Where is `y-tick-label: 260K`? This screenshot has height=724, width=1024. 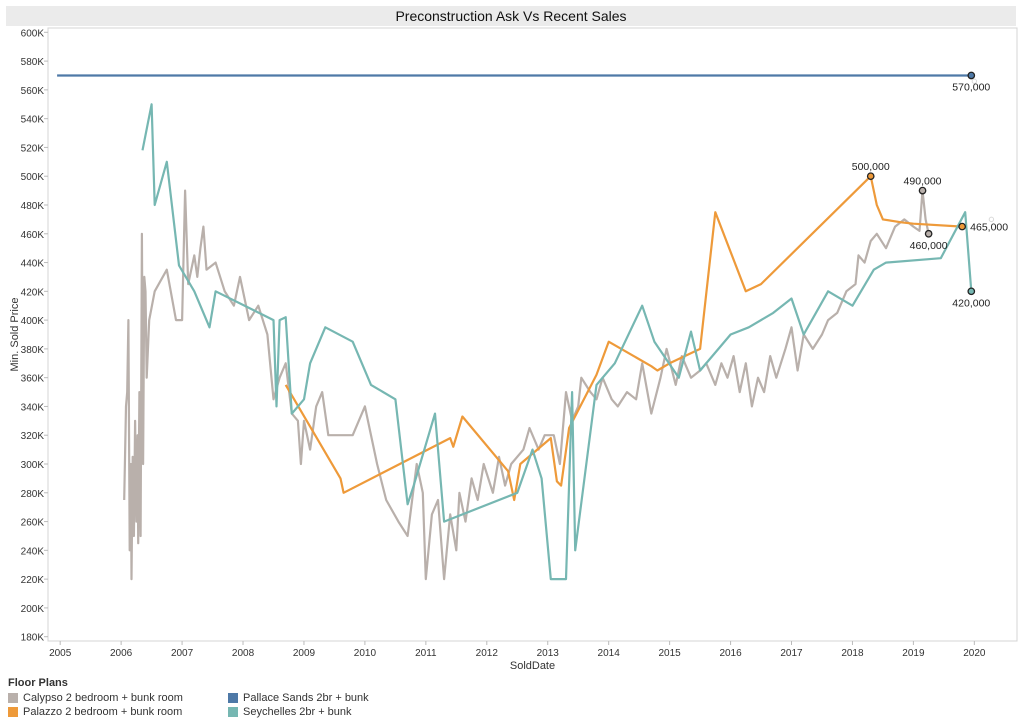
y-tick-label: 260K is located at coordinates (33, 523).